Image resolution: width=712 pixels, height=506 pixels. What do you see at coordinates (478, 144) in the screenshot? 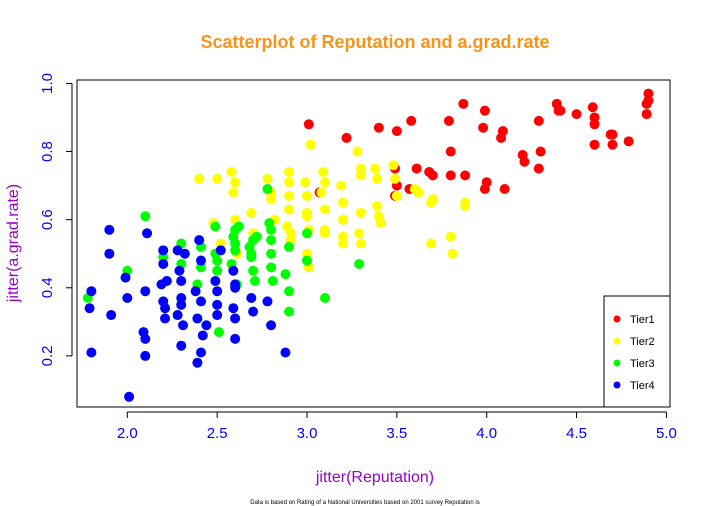
I see `series-tier1` at bounding box center [478, 144].